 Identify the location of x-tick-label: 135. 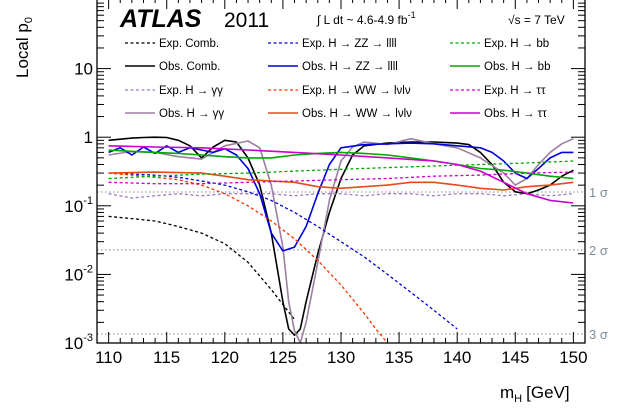
(399, 357).